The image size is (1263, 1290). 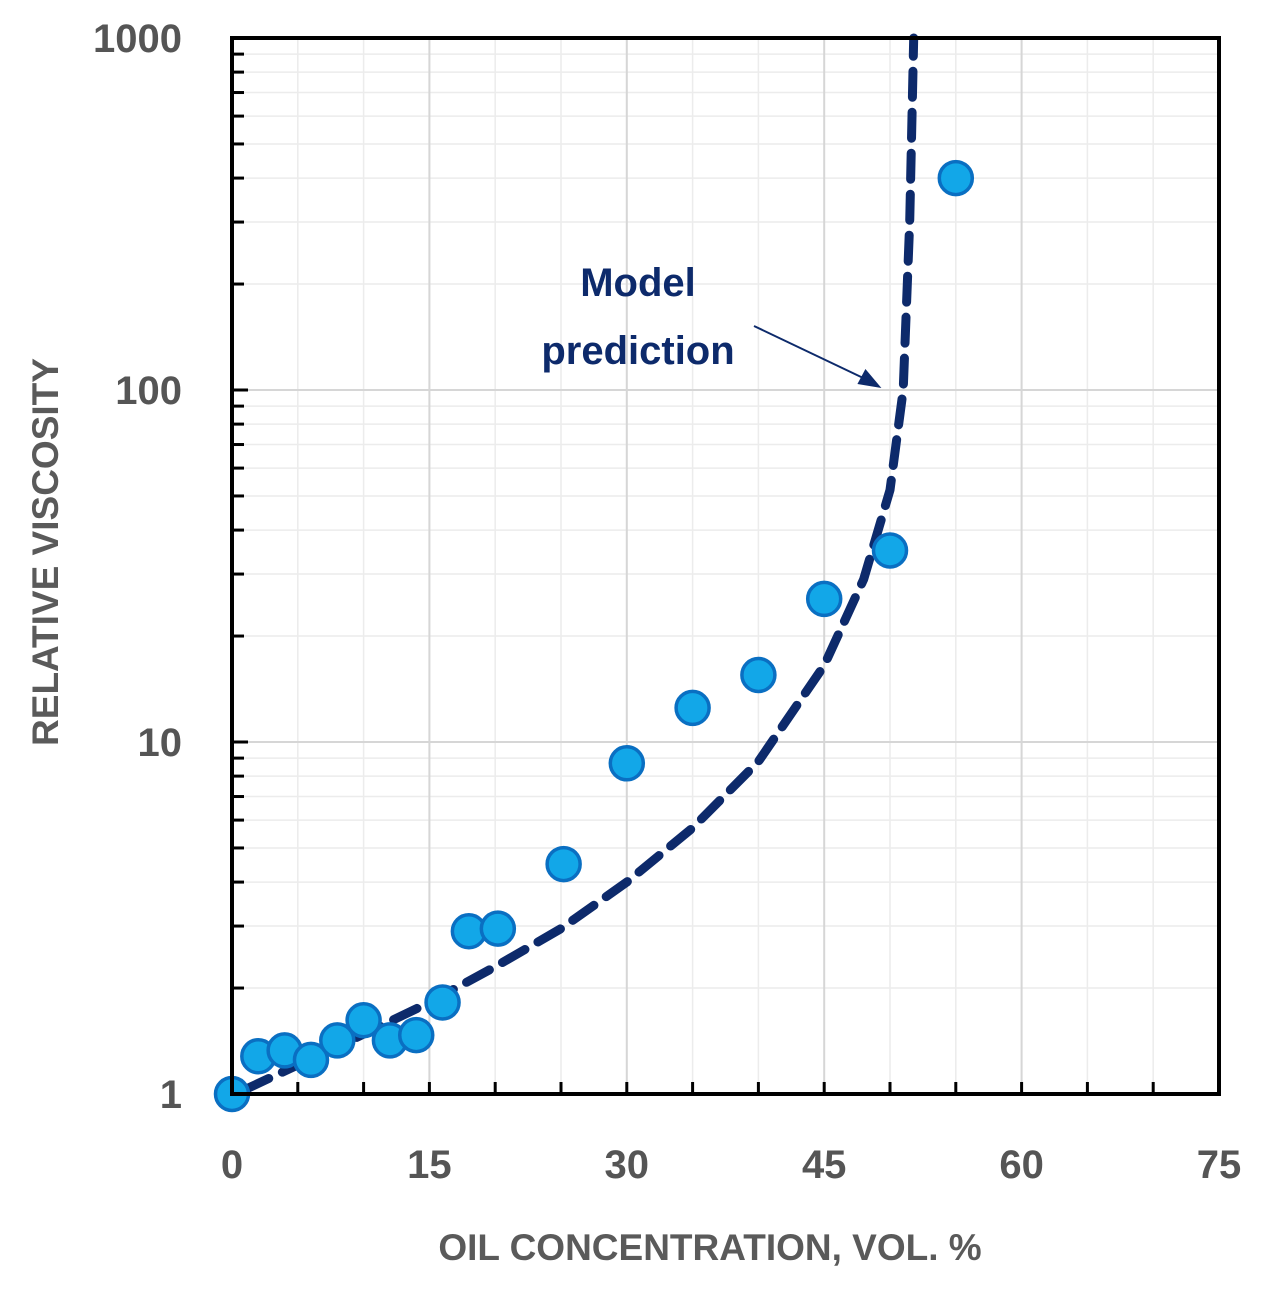 What do you see at coordinates (232, 1165) in the screenshot?
I see `x-tick-label: 0` at bounding box center [232, 1165].